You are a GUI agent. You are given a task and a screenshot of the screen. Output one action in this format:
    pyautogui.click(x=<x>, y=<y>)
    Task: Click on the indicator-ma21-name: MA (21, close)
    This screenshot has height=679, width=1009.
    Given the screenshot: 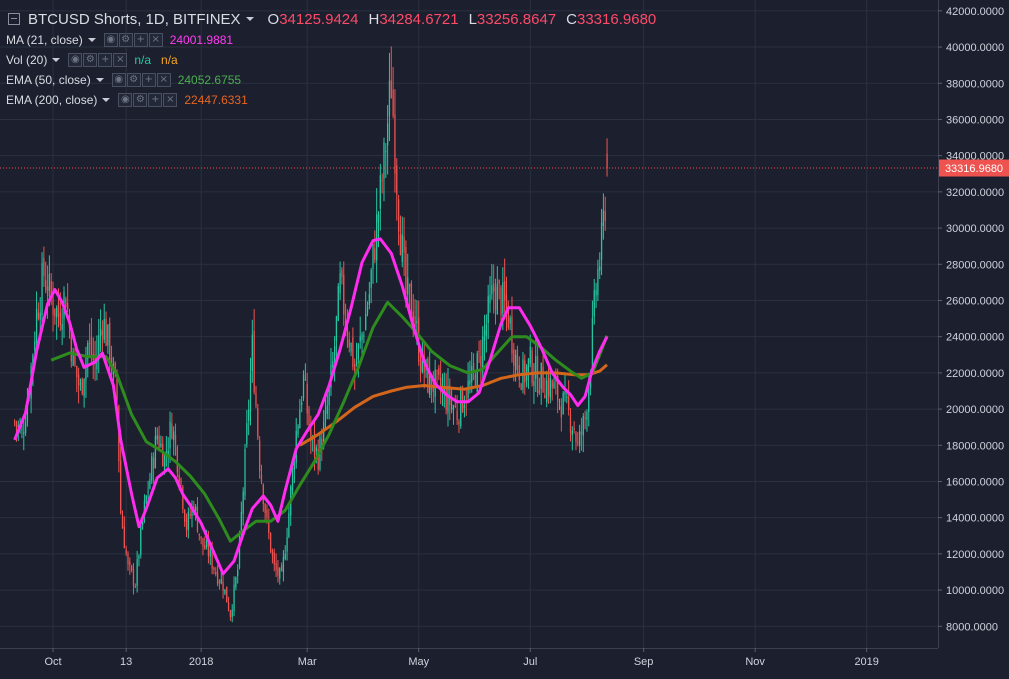 What is the action you would take?
    pyautogui.click(x=44, y=40)
    